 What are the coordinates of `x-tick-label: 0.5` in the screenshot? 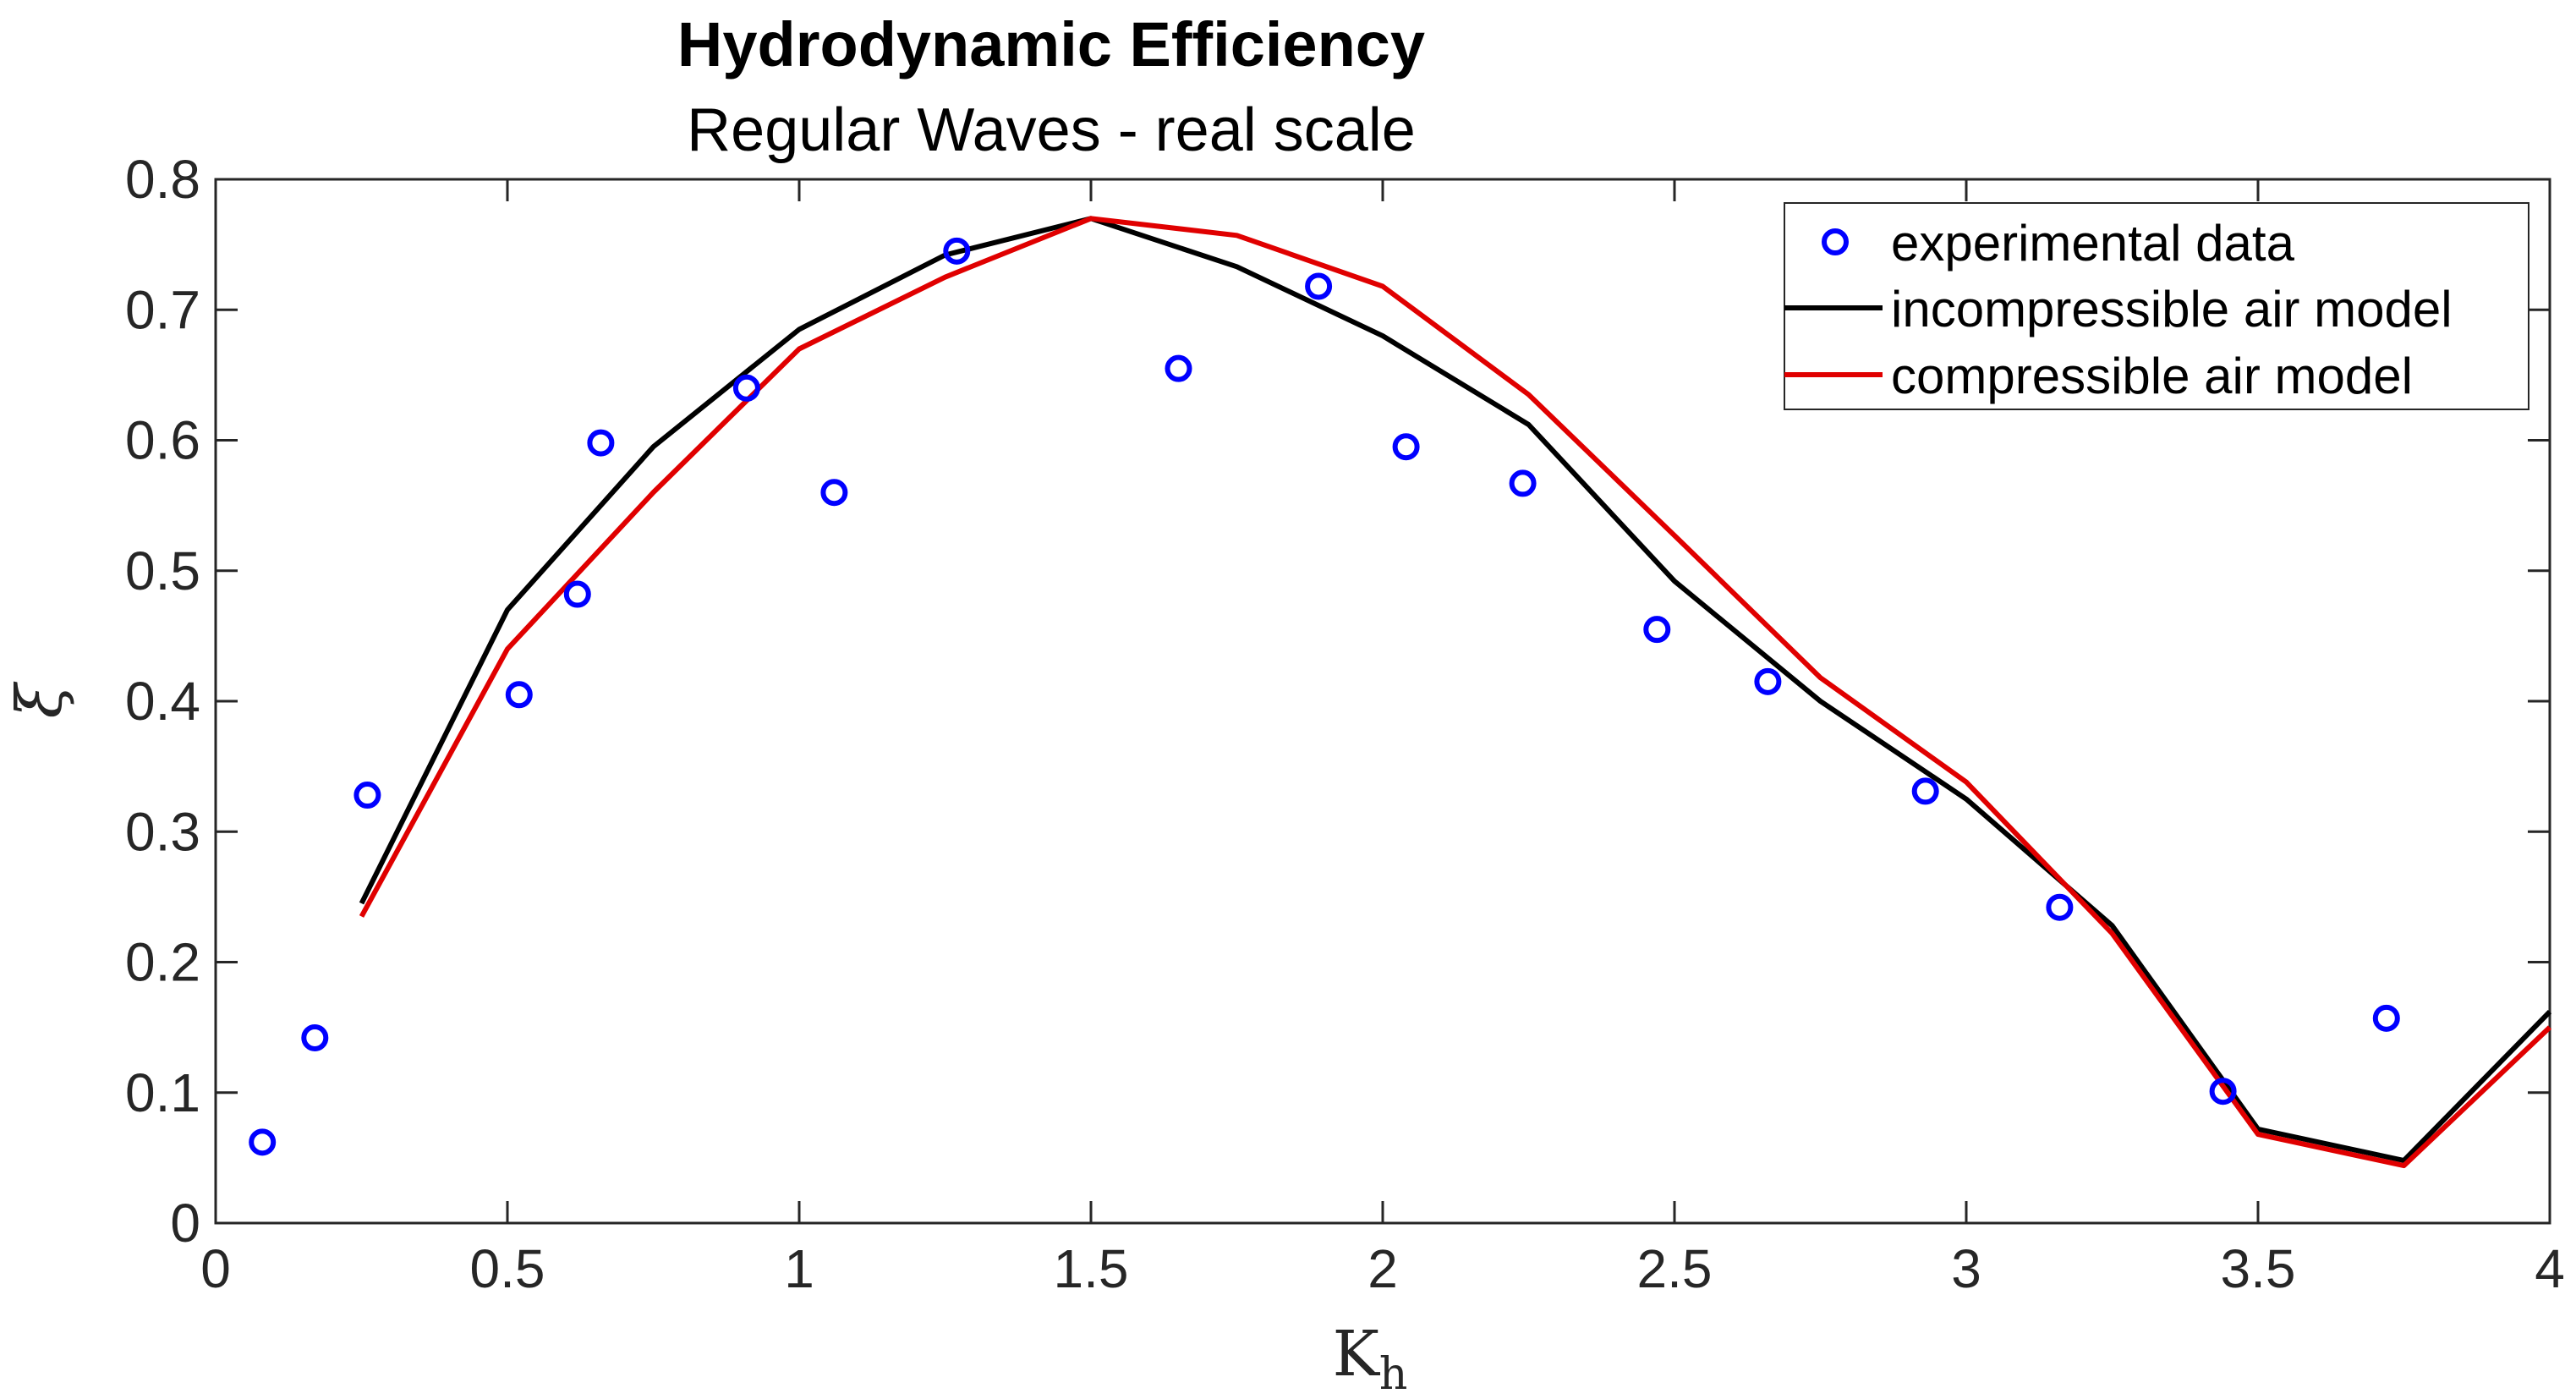 It's located at (507, 1268).